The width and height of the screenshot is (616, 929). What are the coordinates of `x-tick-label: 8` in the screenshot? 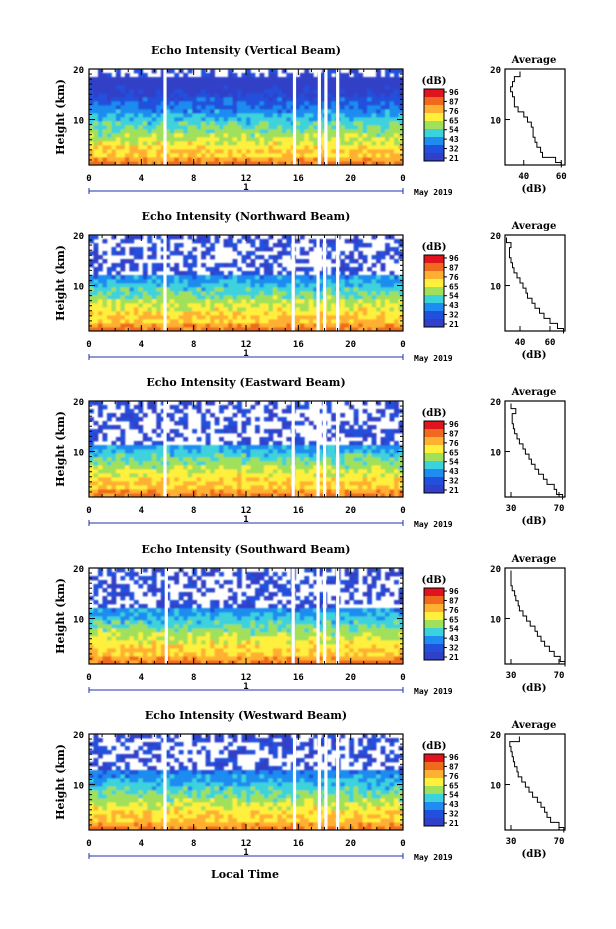 It's located at (193, 678).